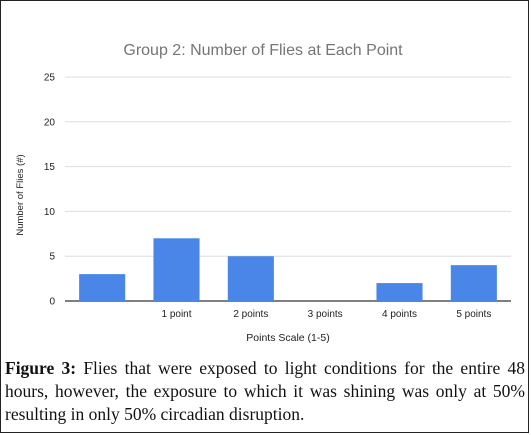 The image size is (531, 435). What do you see at coordinates (41, 368) in the screenshot?
I see `caption-label: Figure 3:` at bounding box center [41, 368].